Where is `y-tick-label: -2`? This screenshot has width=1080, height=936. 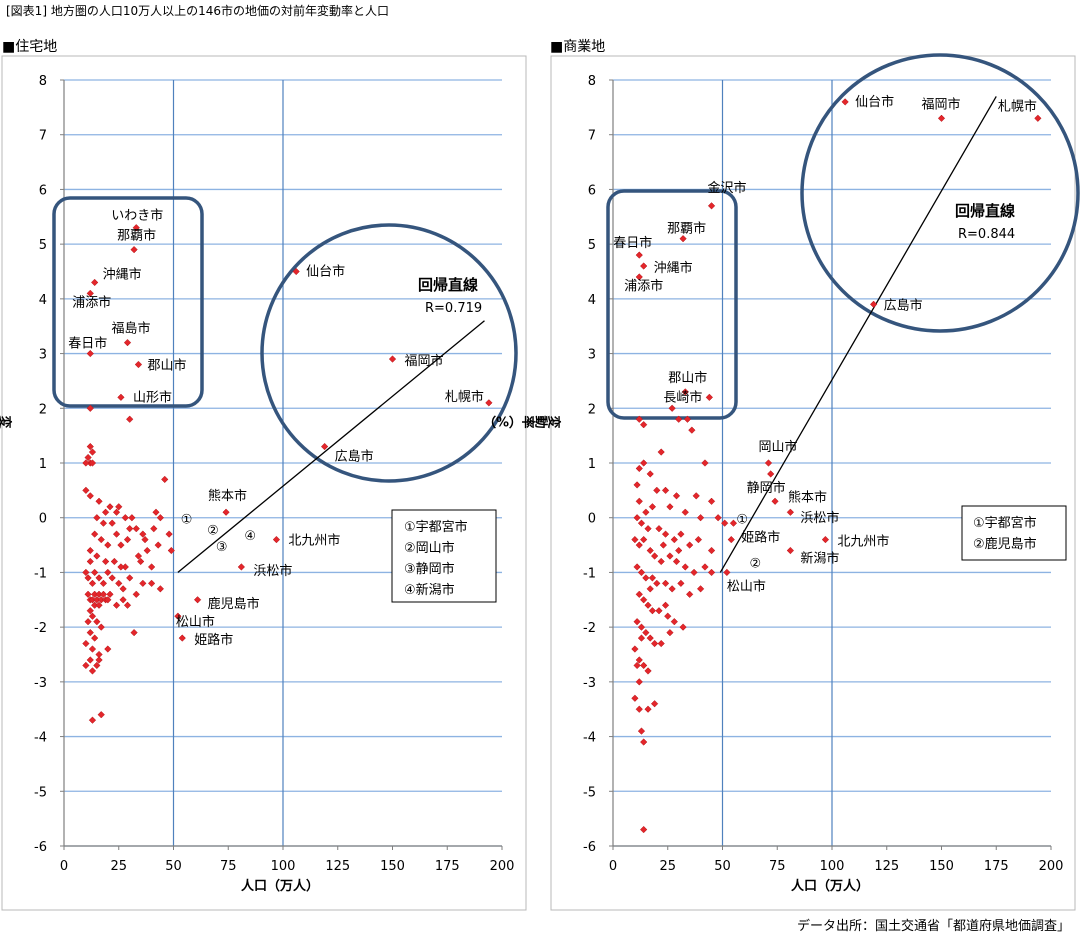 y-tick-label: -2 is located at coordinates (40, 628).